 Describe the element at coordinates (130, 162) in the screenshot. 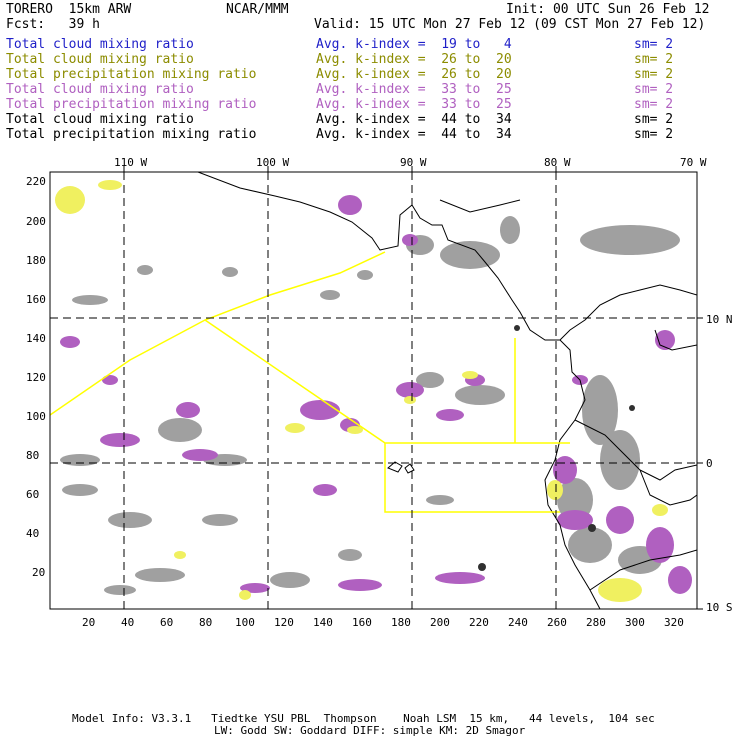

I see `lon-label: 110 W` at that location.